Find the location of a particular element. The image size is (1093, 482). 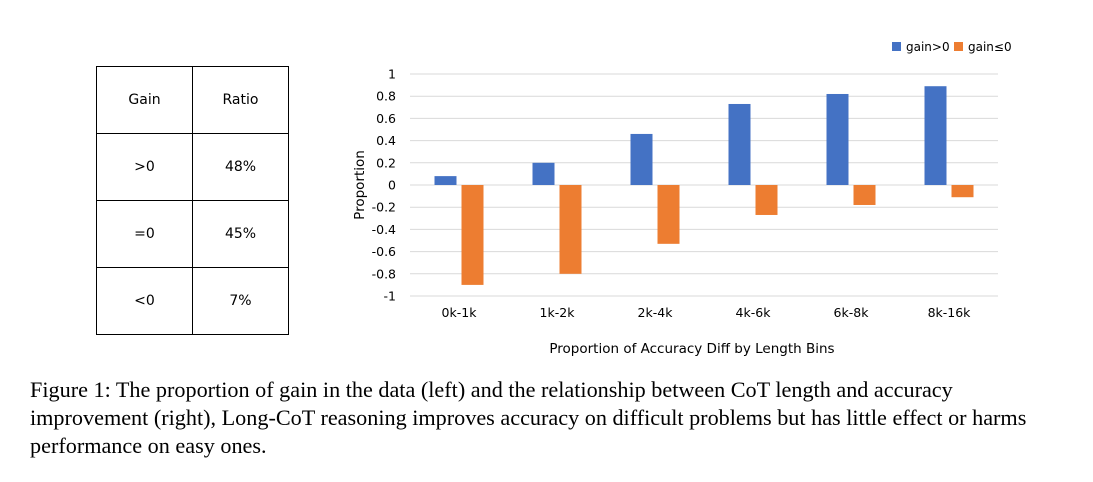

legend-label: gain≤0 is located at coordinates (990, 47).